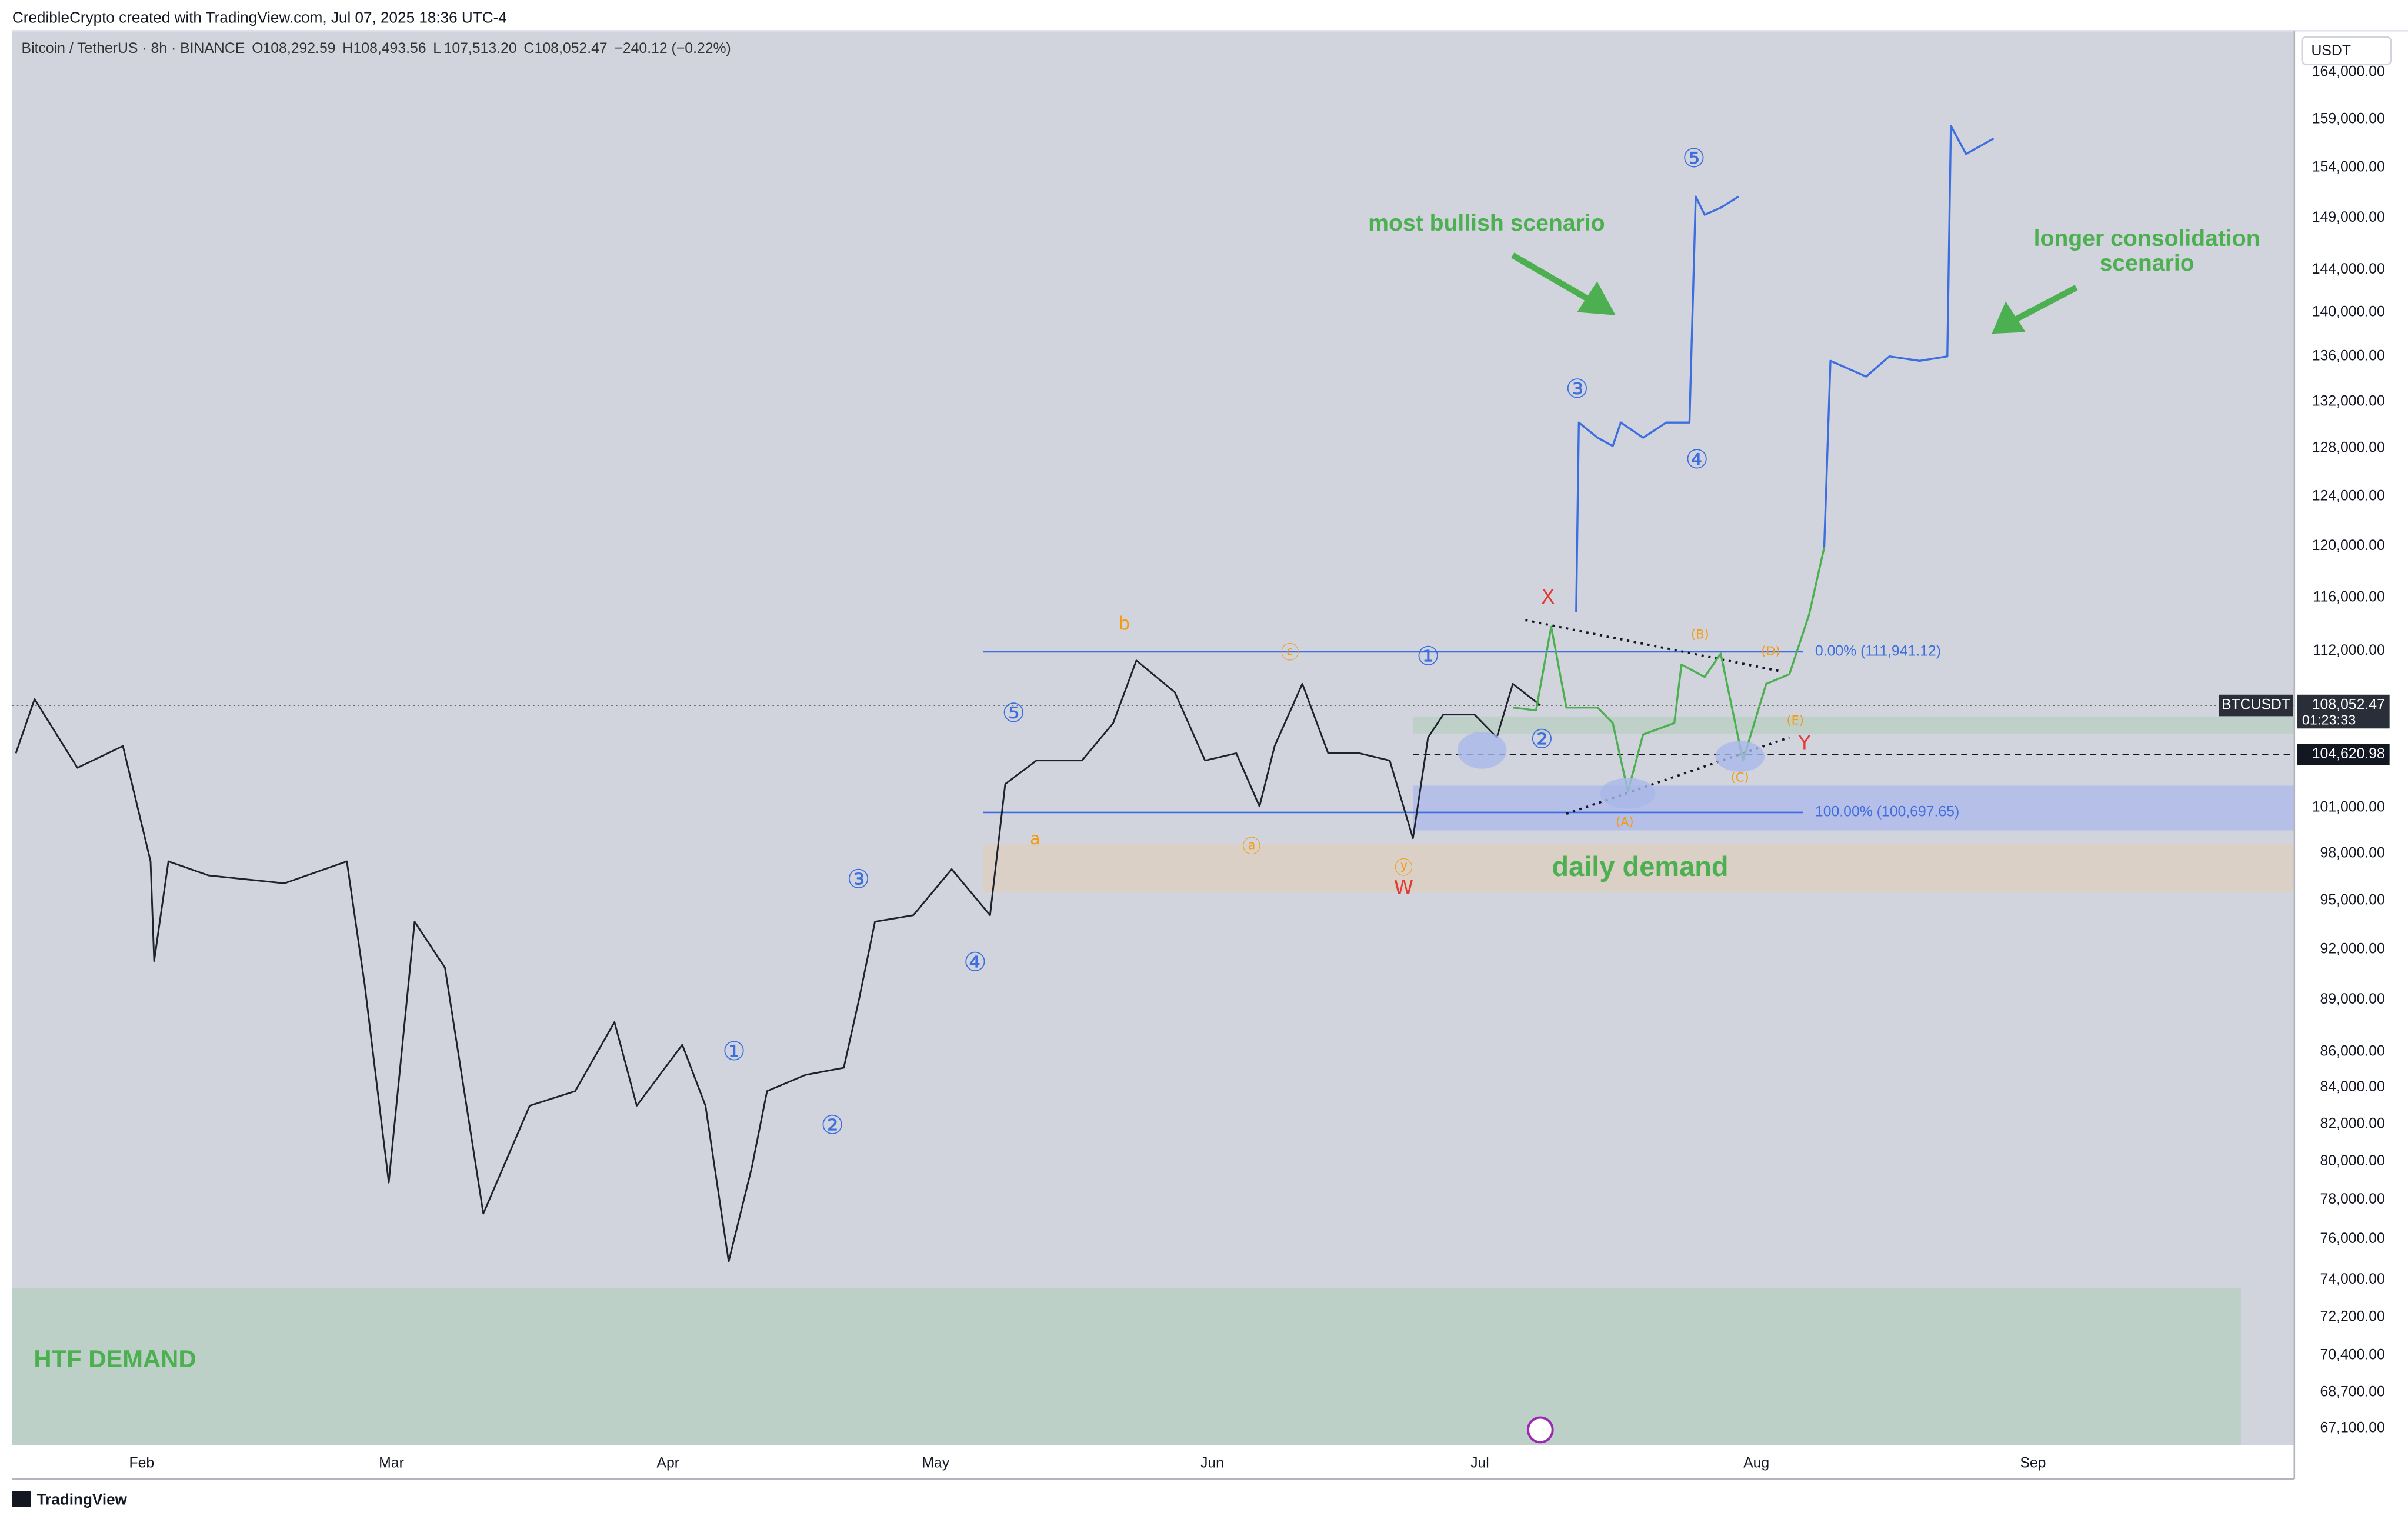 The height and width of the screenshot is (1519, 2408). What do you see at coordinates (2352, 1051) in the screenshot?
I see `y-tick-label: 86,000.00` at bounding box center [2352, 1051].